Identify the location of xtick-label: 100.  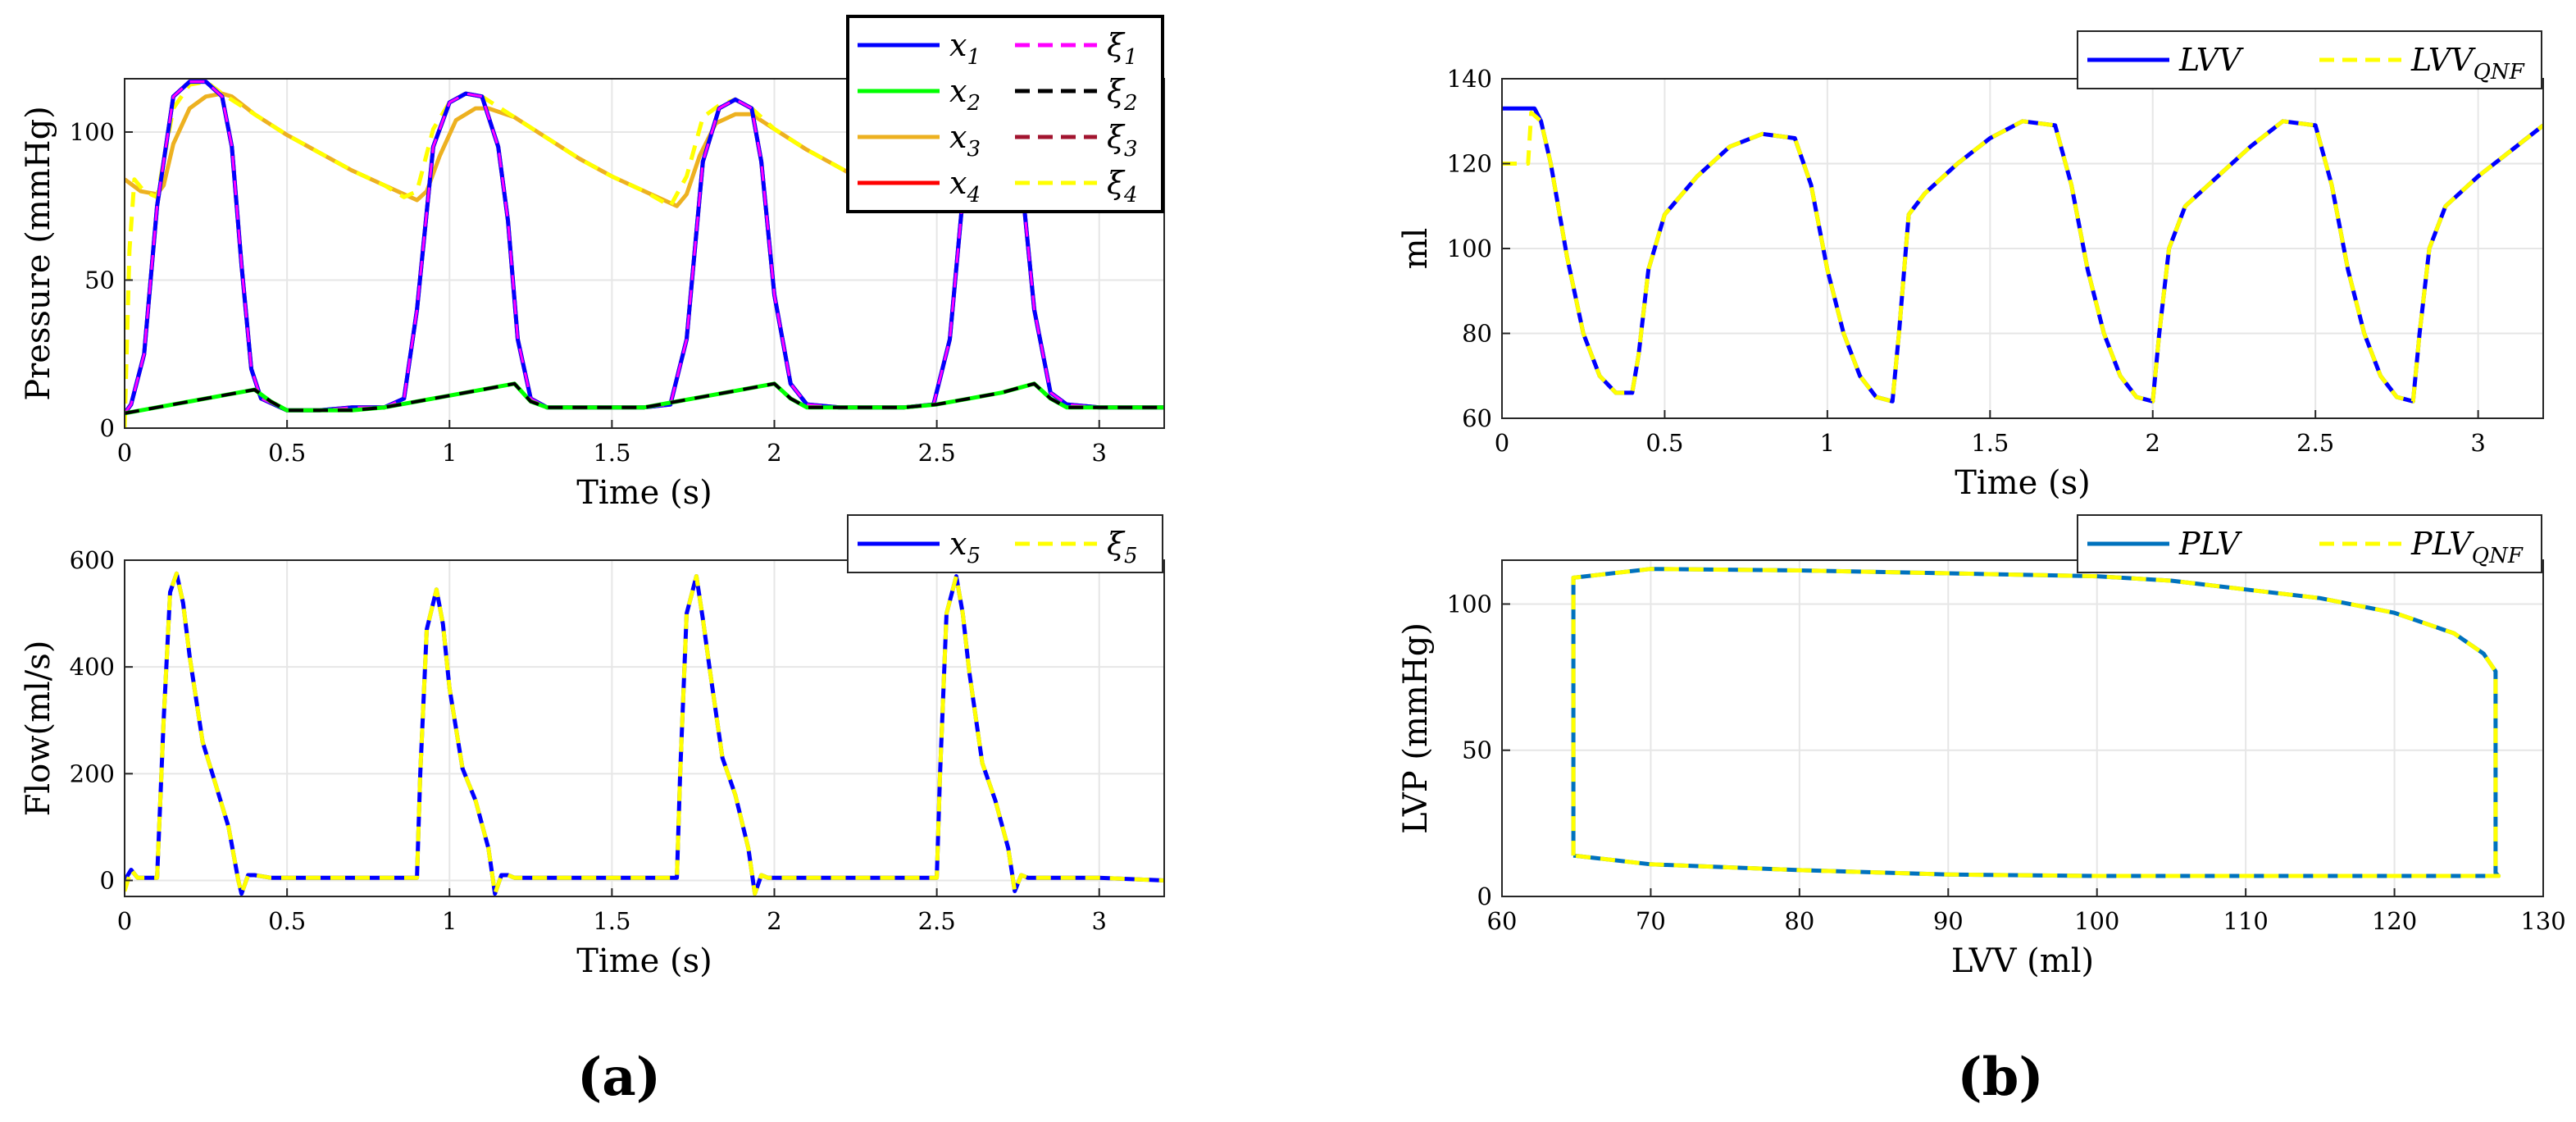
(2096, 921).